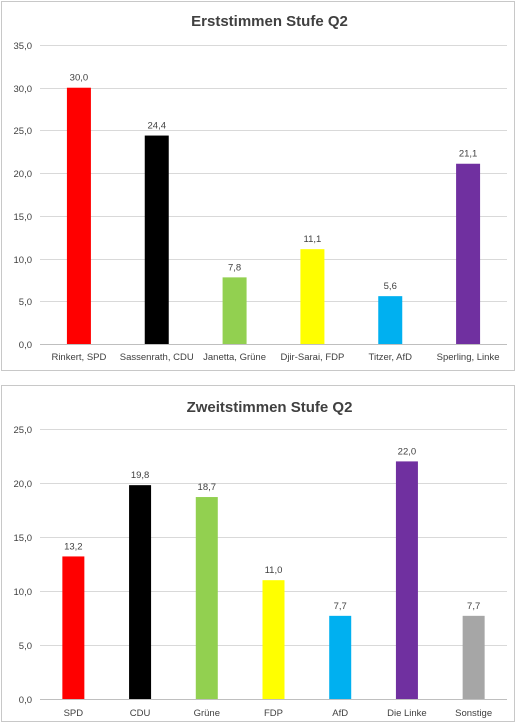 The height and width of the screenshot is (724, 519). What do you see at coordinates (23, 131) in the screenshot?
I see `erststimmen-y-tick-label: 25,0` at bounding box center [23, 131].